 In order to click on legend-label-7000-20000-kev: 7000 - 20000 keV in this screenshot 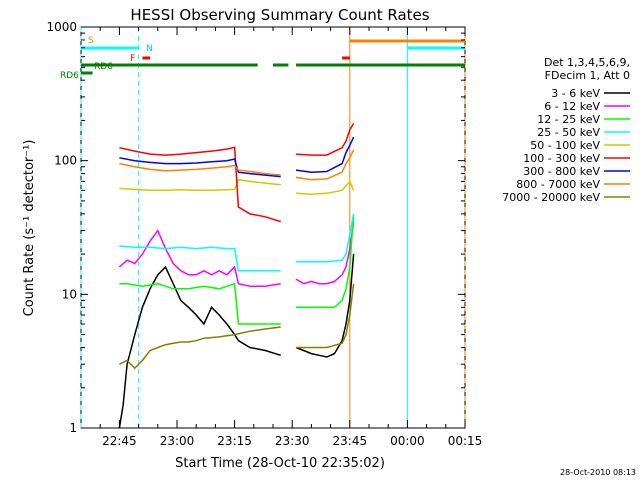, I will do `click(551, 197)`.